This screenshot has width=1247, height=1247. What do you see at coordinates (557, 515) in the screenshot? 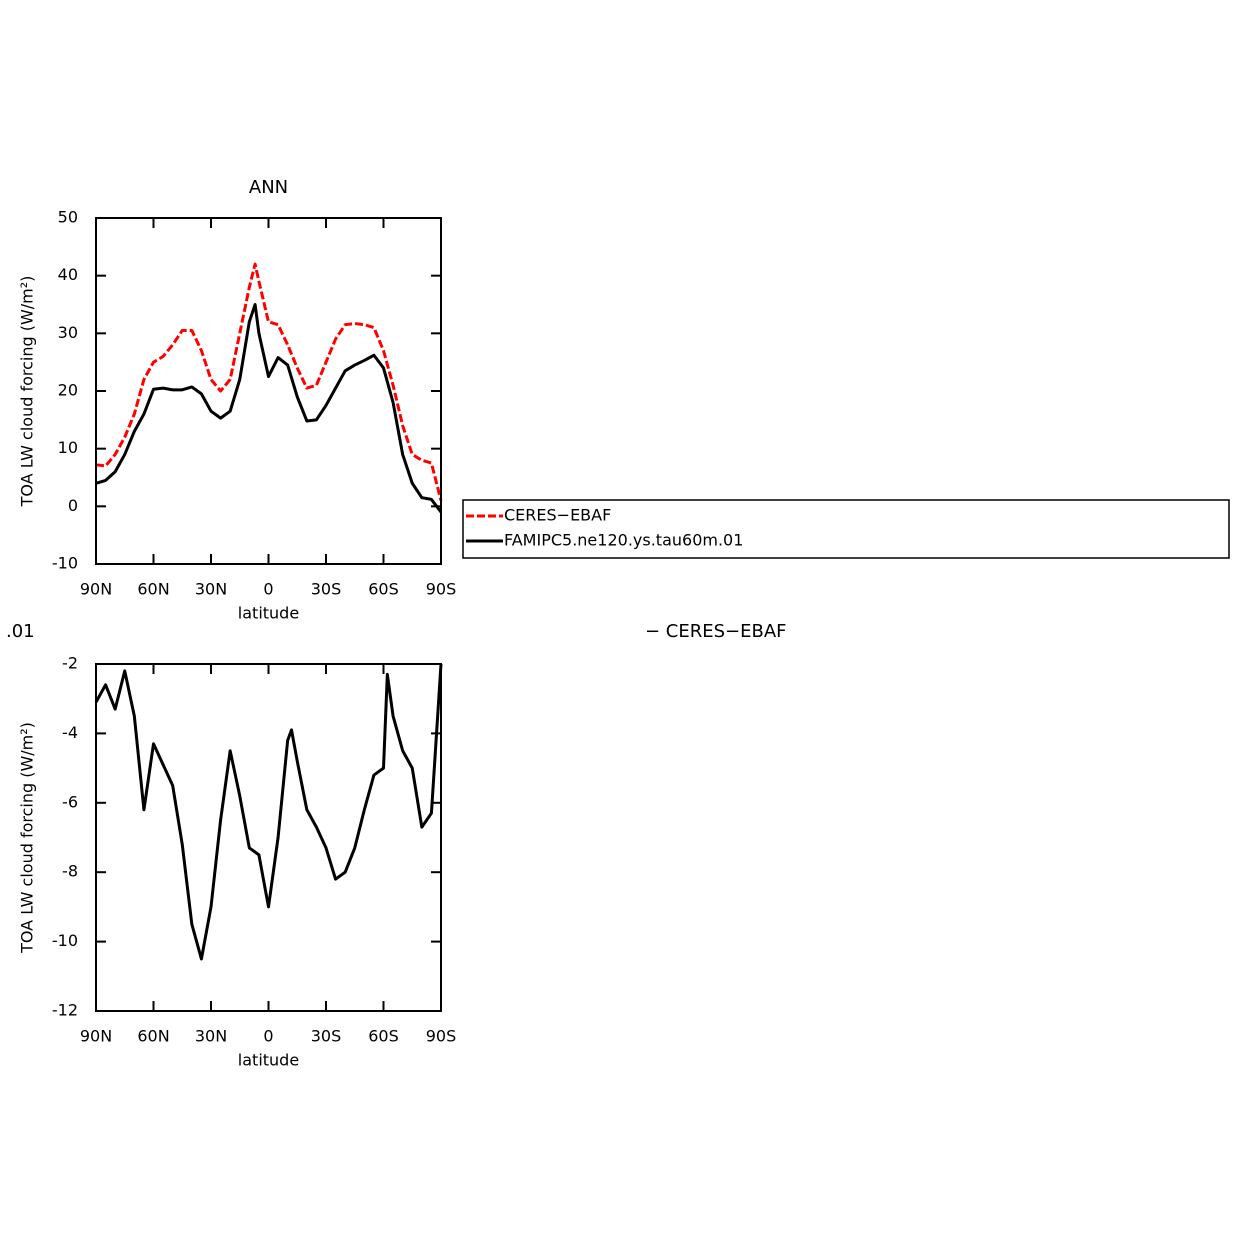
I see `legend-label: CERES−EBAF` at bounding box center [557, 515].